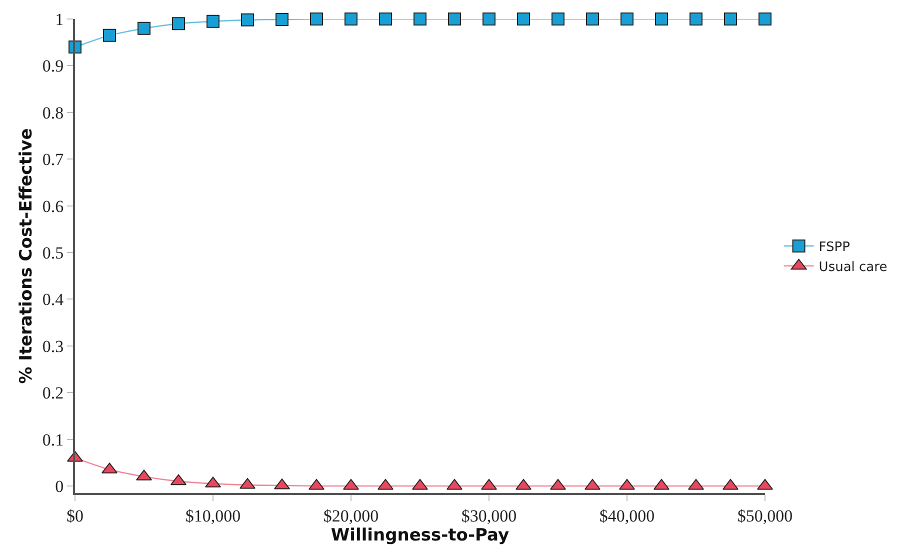 The height and width of the screenshot is (553, 903). Describe the element at coordinates (853, 267) in the screenshot. I see `legend-label: Usual care` at that location.